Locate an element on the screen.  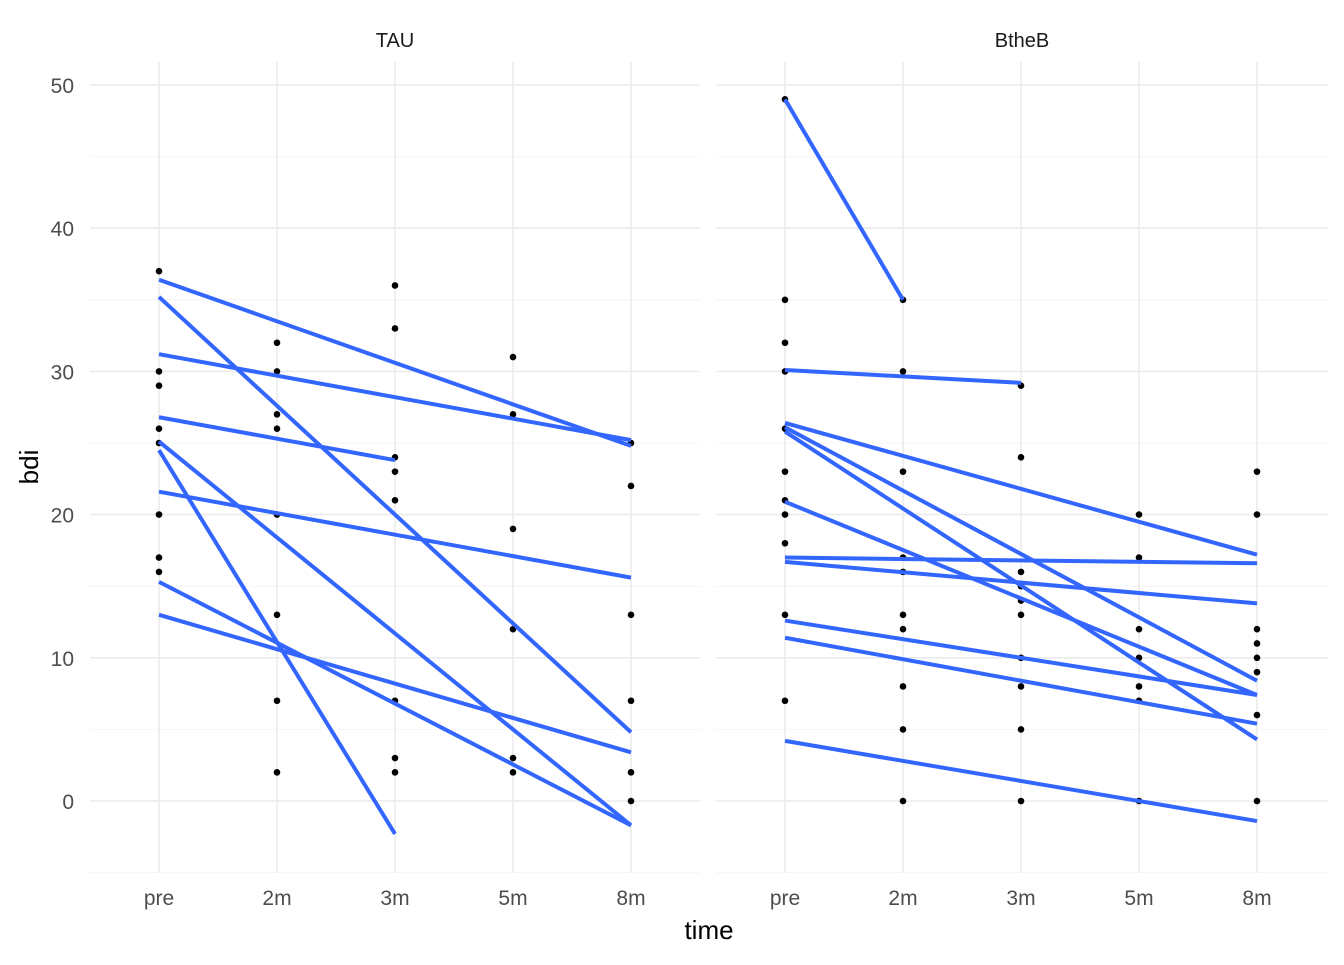
y-tick-label: 0 is located at coordinates (68, 802).